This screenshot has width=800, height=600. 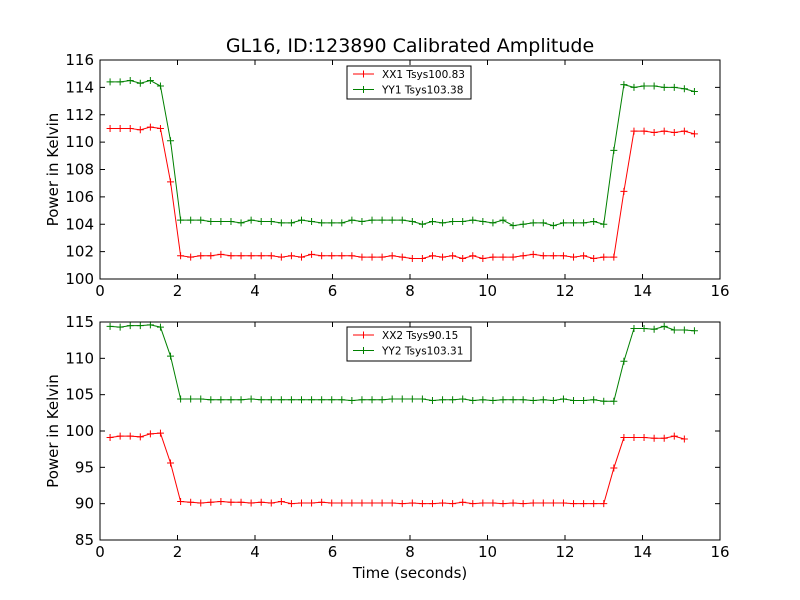 What do you see at coordinates (410, 552) in the screenshot?
I see `x-tick-label: 8` at bounding box center [410, 552].